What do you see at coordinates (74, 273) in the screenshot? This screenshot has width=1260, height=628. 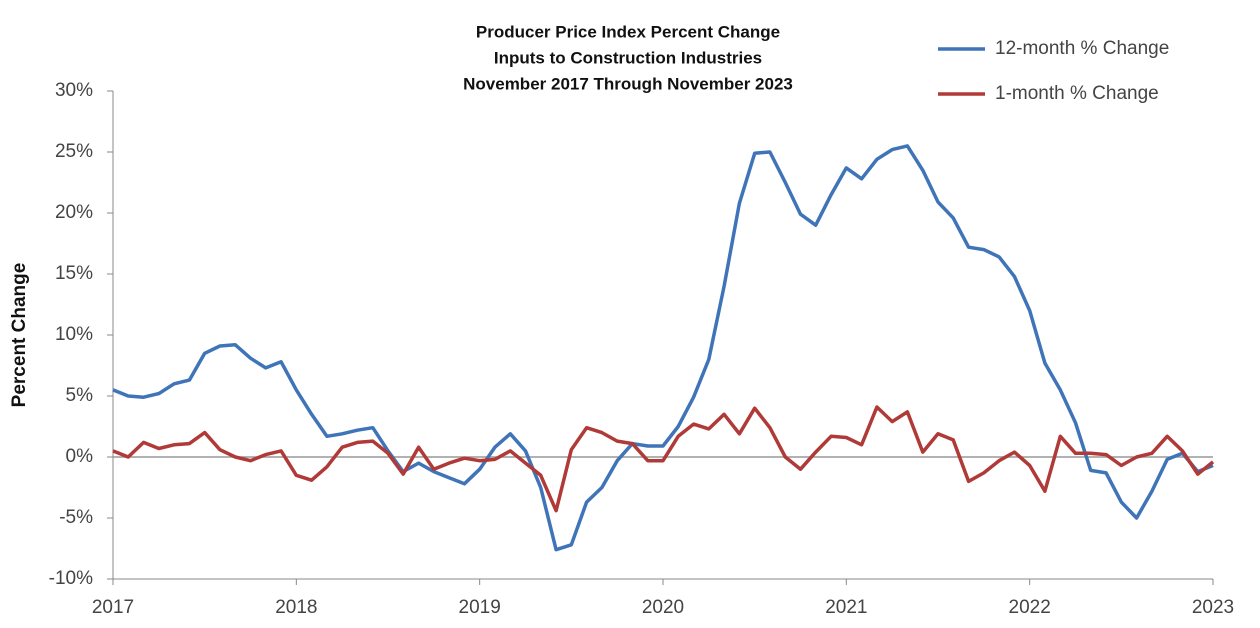 I see `y-tick-label: 15%` at bounding box center [74, 273].